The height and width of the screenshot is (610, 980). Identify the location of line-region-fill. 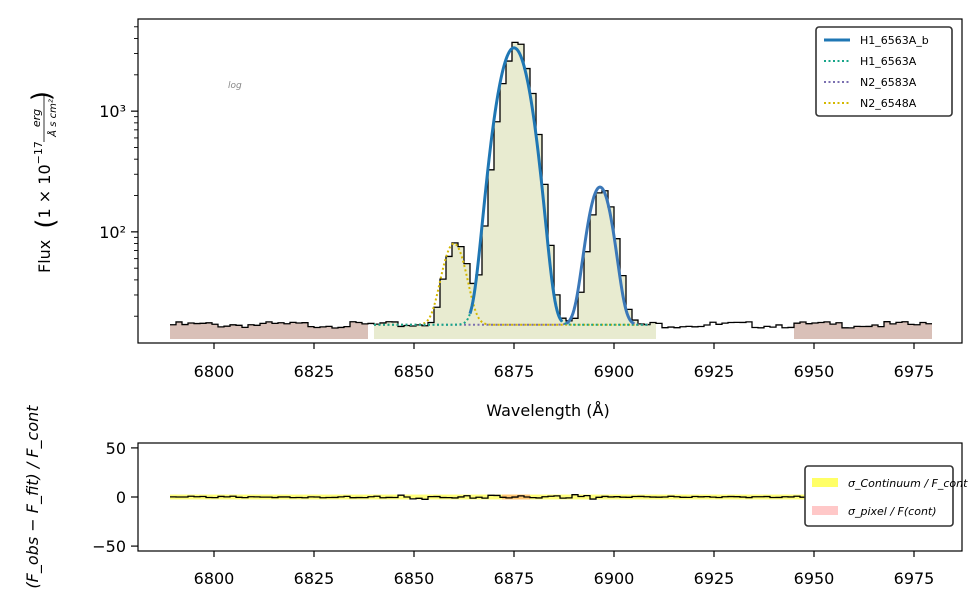
(515, 190).